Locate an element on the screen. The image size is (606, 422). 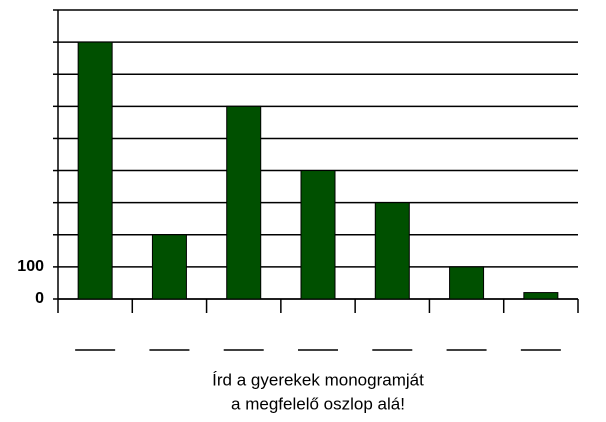
y-tick-label: 0 is located at coordinates (39, 298).